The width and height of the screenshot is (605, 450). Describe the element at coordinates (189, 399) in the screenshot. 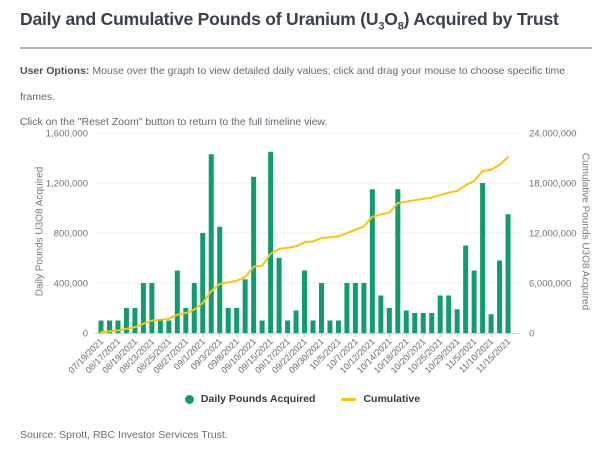

I see `daily-pounds-dot-icon` at that location.